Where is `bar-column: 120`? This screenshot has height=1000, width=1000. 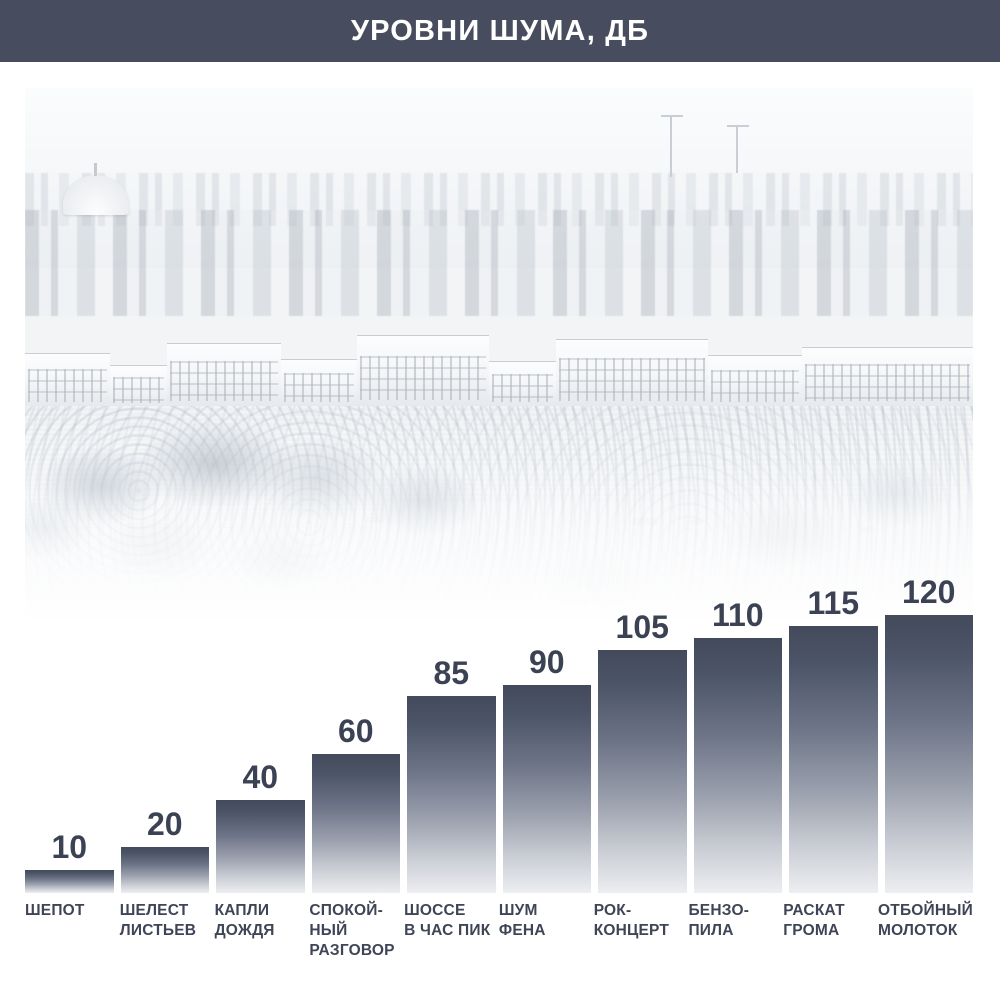 bar-column: 120 is located at coordinates (928, 726).